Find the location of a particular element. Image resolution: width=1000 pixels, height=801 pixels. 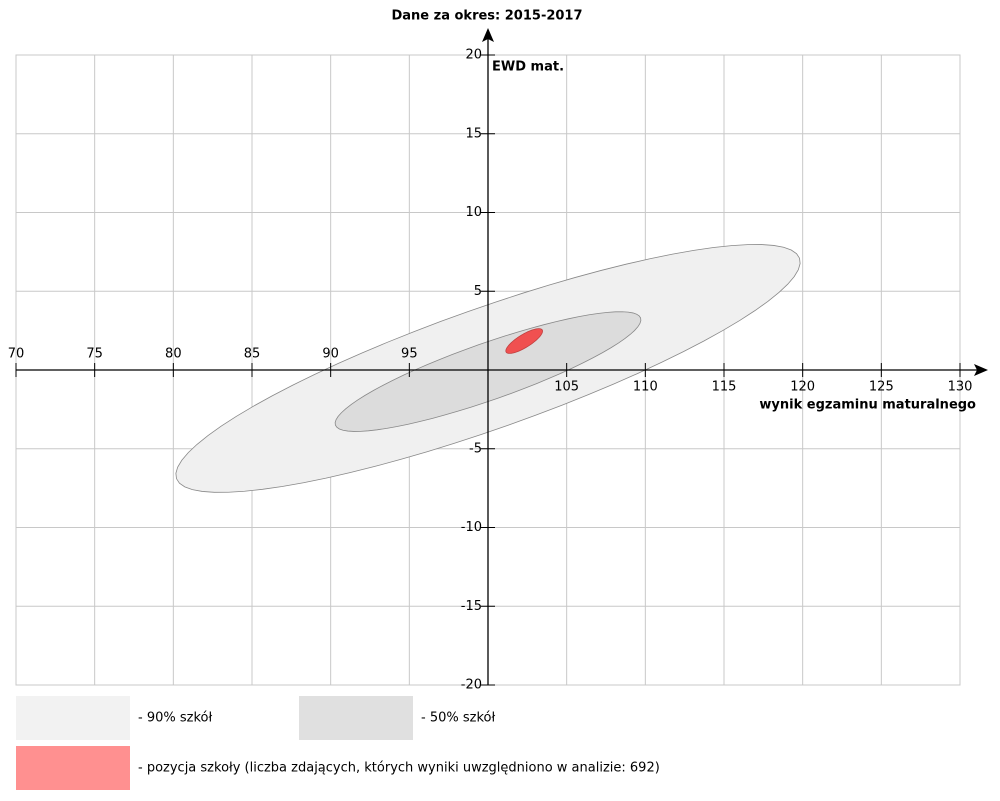

x-tick-label: 85 is located at coordinates (252, 354).